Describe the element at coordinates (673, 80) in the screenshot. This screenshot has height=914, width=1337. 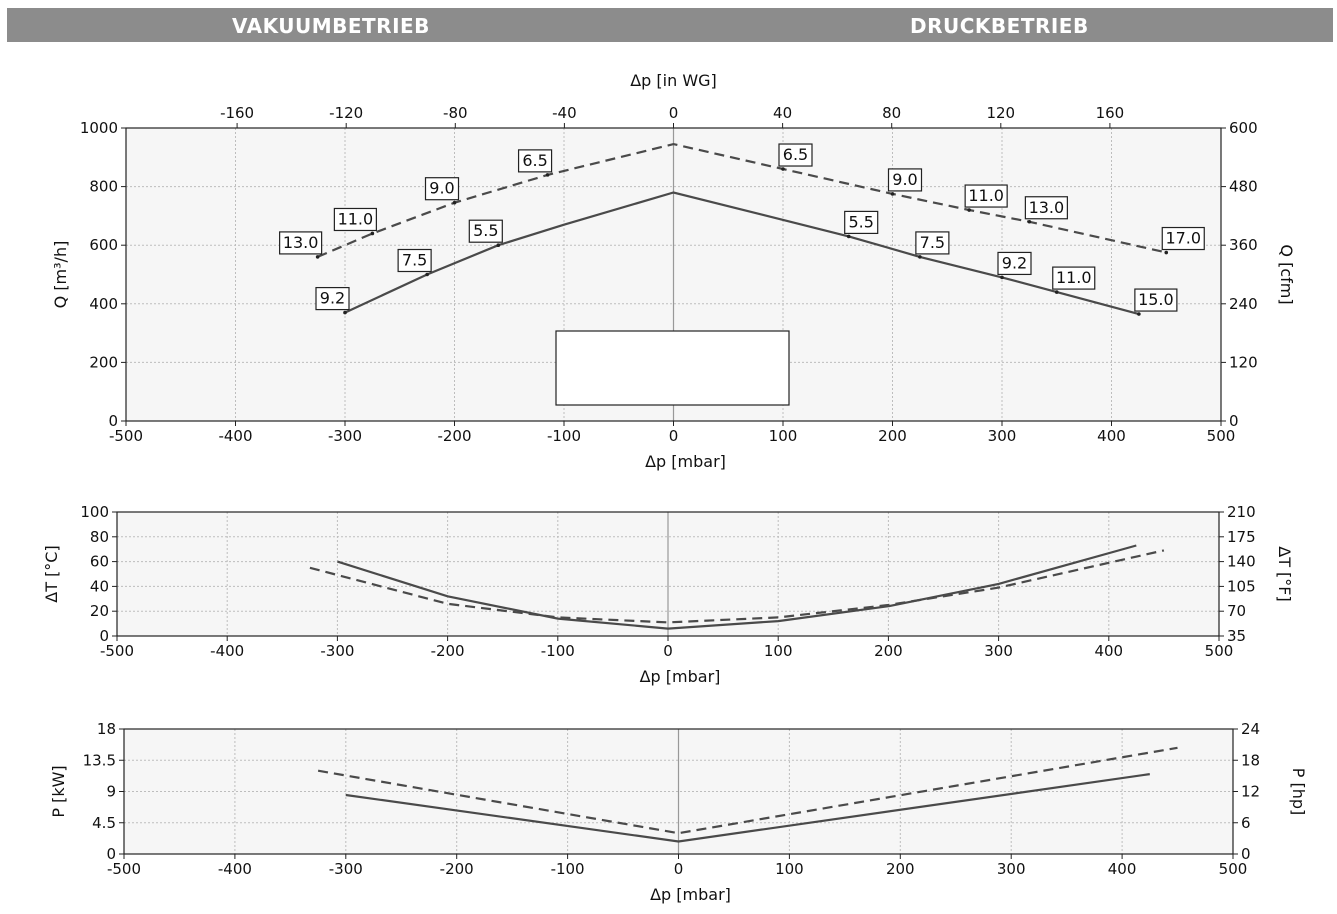
I see `top-axis-label: Δp [in WG]` at that location.